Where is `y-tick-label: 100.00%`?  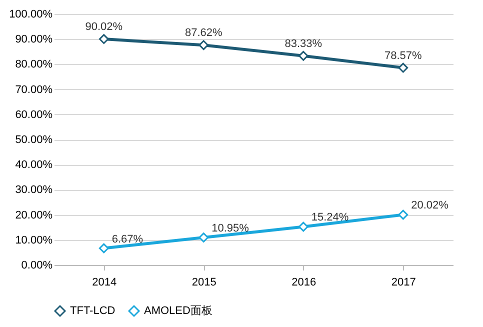 y-tick-label: 100.00% is located at coordinates (31, 14).